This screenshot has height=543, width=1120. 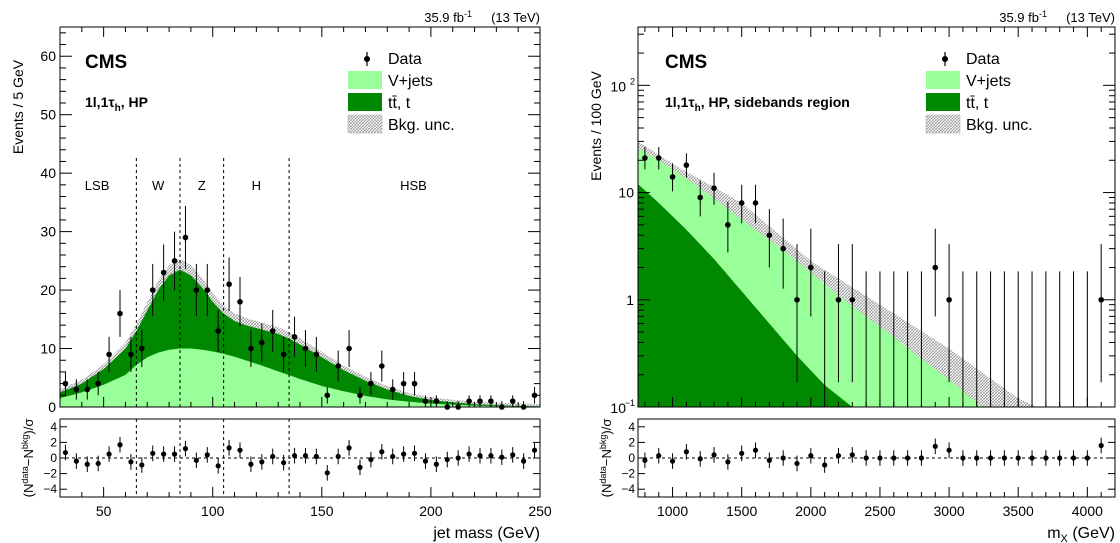 I want to click on legend-data-label: Data, so click(x=405, y=59).